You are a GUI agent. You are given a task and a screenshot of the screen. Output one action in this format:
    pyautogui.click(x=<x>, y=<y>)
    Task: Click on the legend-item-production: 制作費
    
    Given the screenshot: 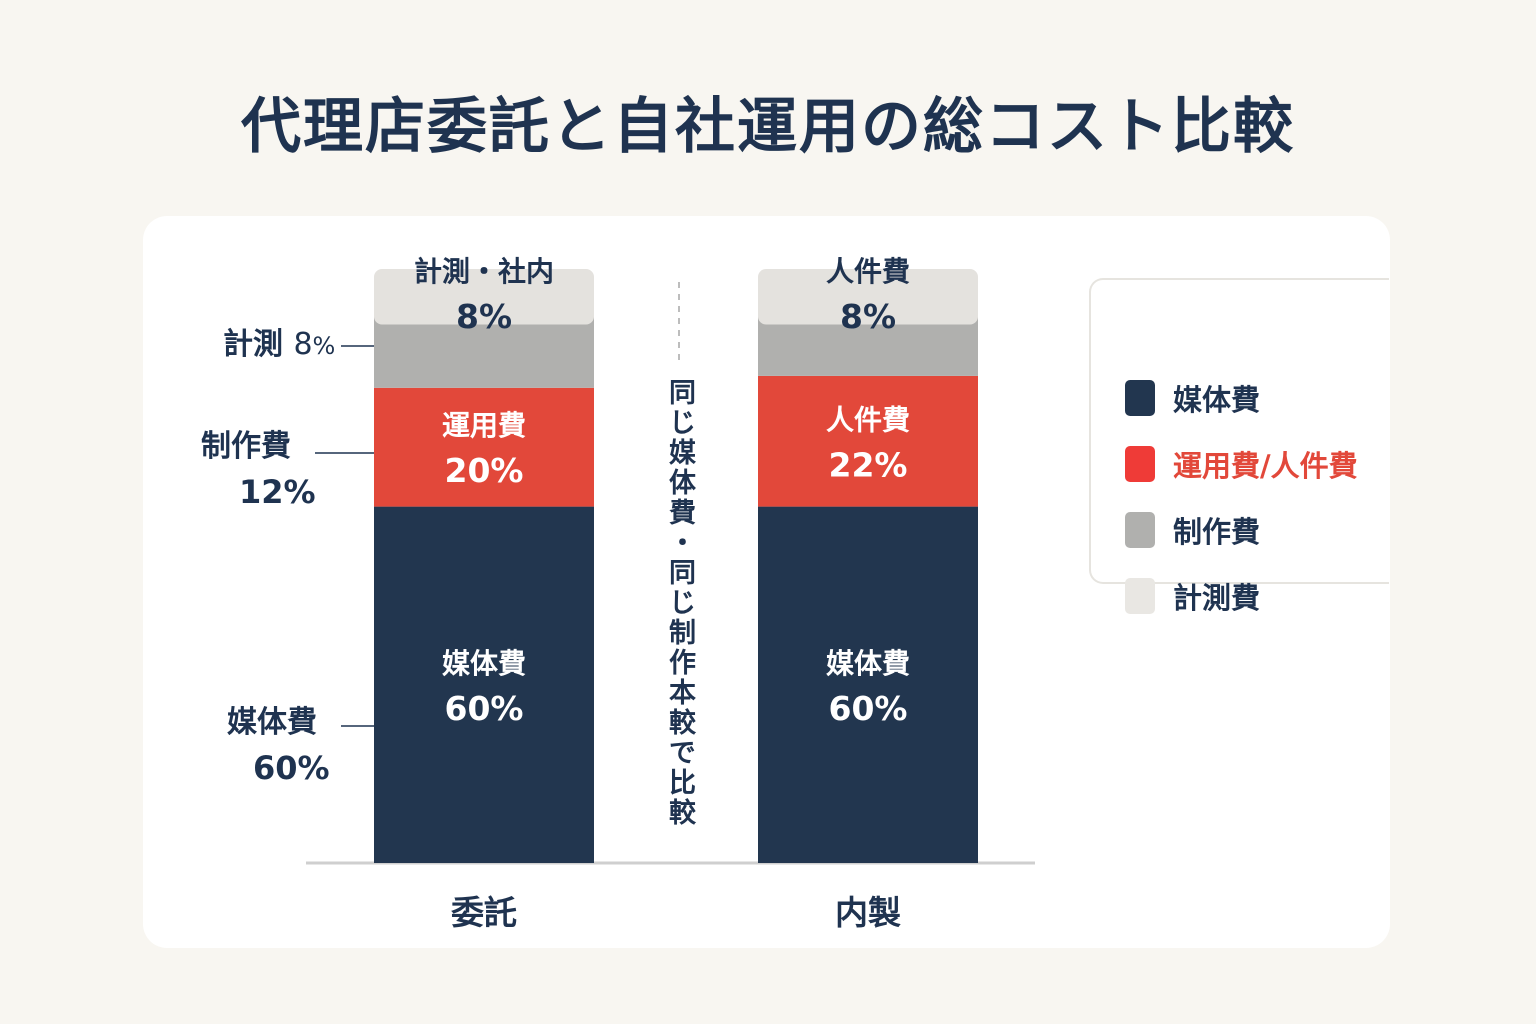 What is the action you would take?
    pyautogui.click(x=1192, y=530)
    